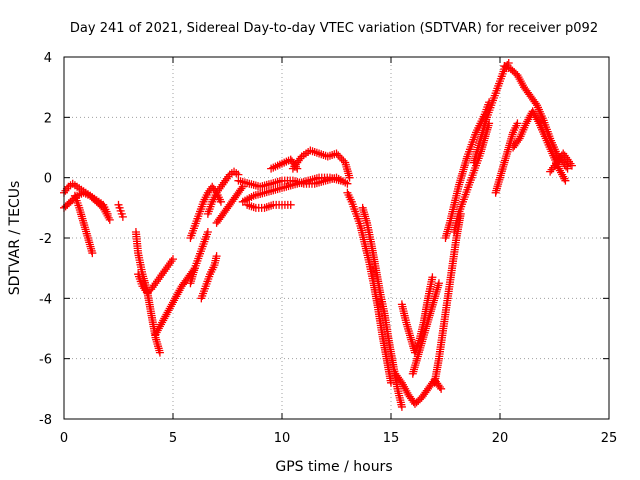 The width and height of the screenshot is (640, 480). What do you see at coordinates (64, 438) in the screenshot?
I see `x-tick-label: 0` at bounding box center [64, 438].